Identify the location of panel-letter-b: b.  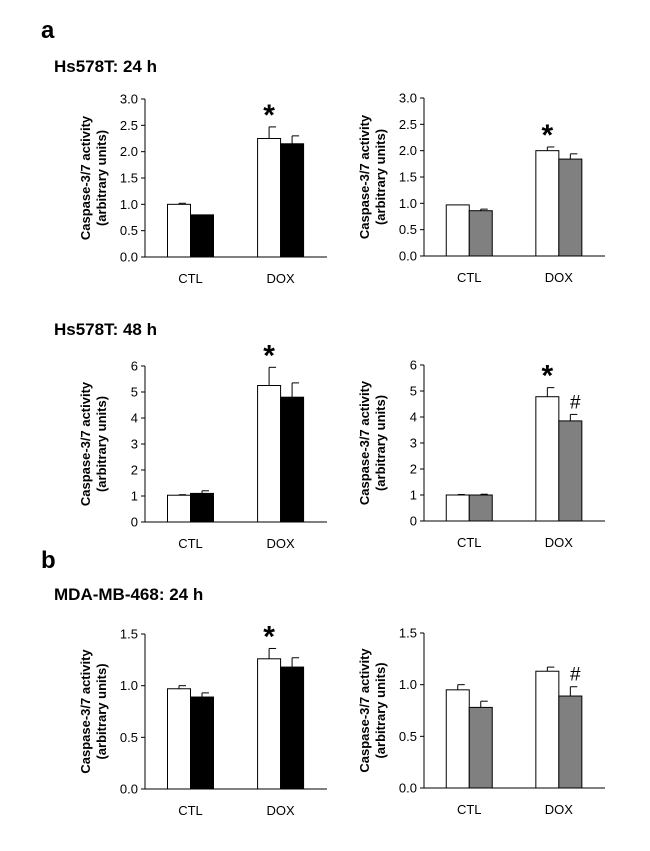
(48, 560).